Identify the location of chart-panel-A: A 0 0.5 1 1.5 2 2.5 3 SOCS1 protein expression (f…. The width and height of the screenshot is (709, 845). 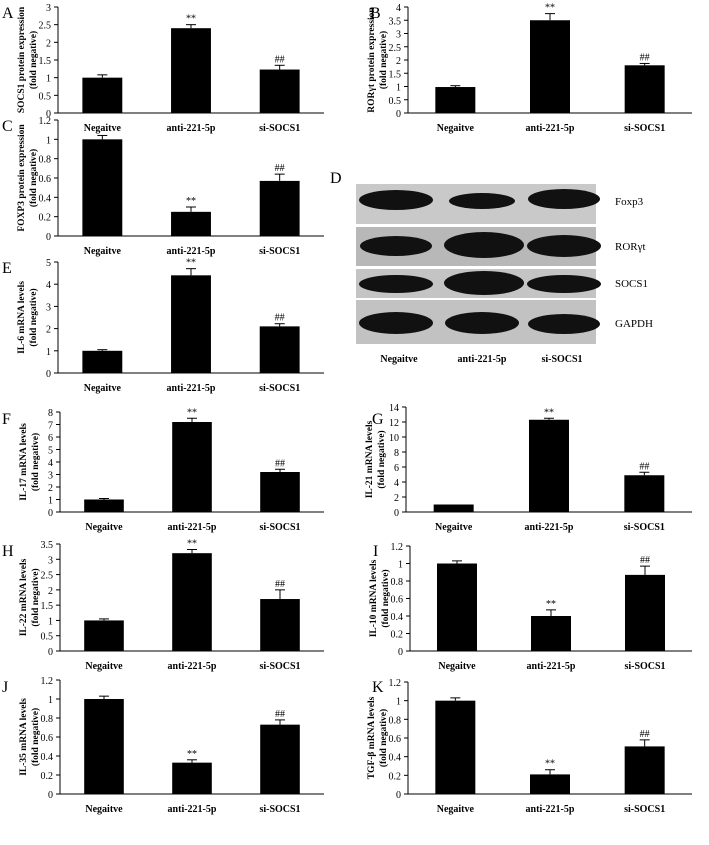
(163, 68).